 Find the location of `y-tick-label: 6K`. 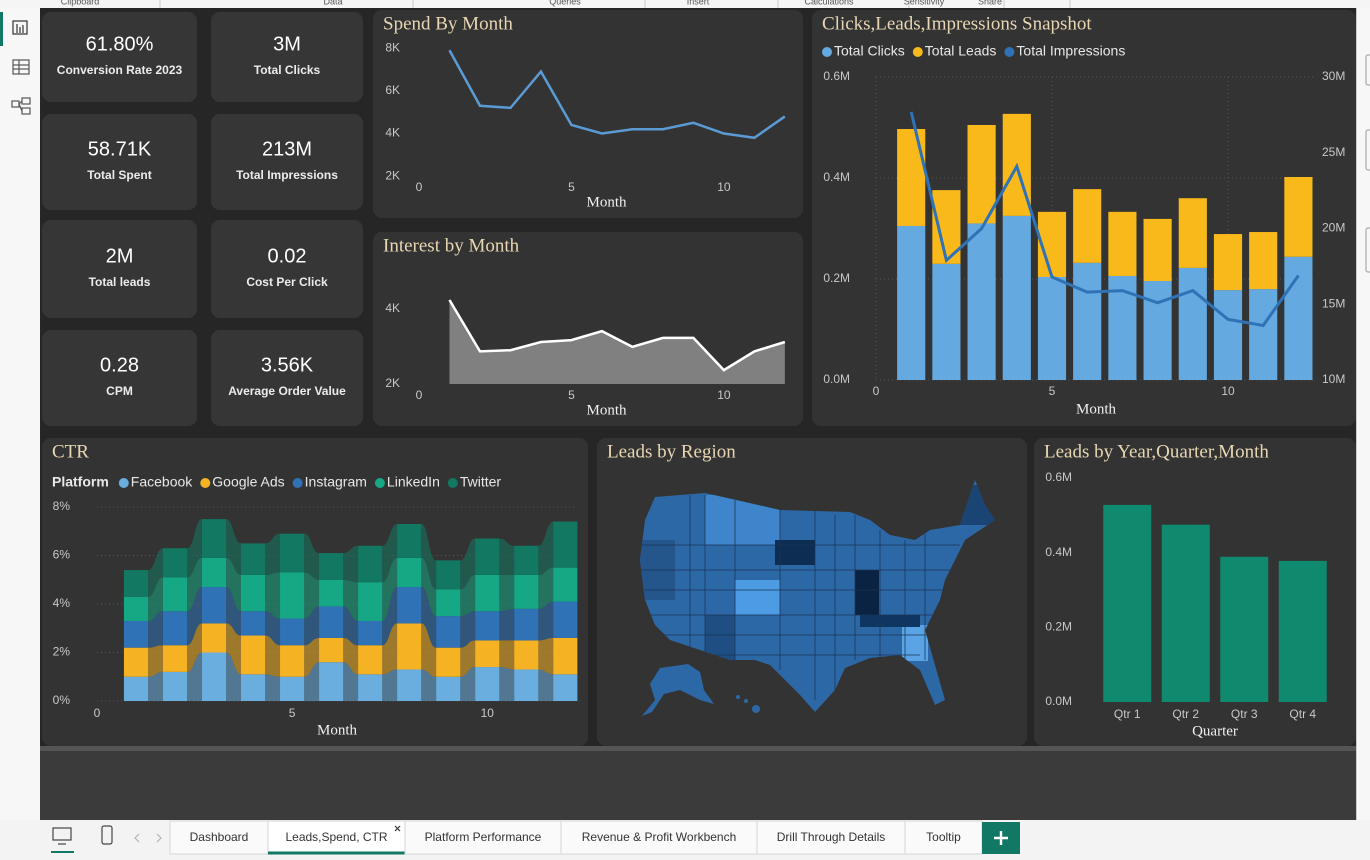

y-tick-label: 6K is located at coordinates (392, 90).